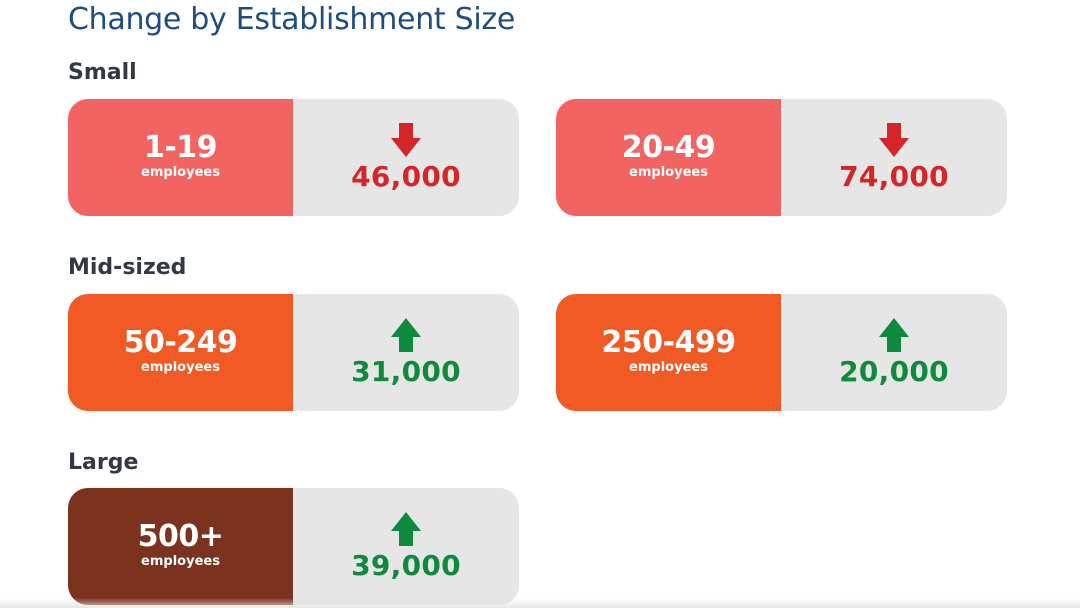 This screenshot has width=1080, height=608. What do you see at coordinates (180, 536) in the screenshot?
I see `range-label: 500+` at bounding box center [180, 536].